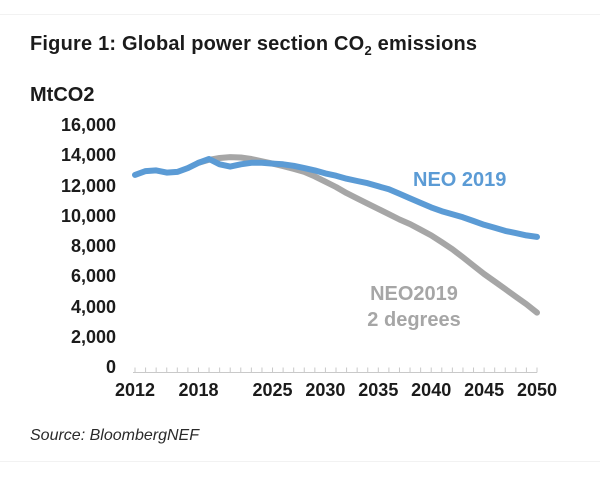 This screenshot has width=600, height=477. I want to click on x-axis-tick-label: 2040, so click(431, 390).